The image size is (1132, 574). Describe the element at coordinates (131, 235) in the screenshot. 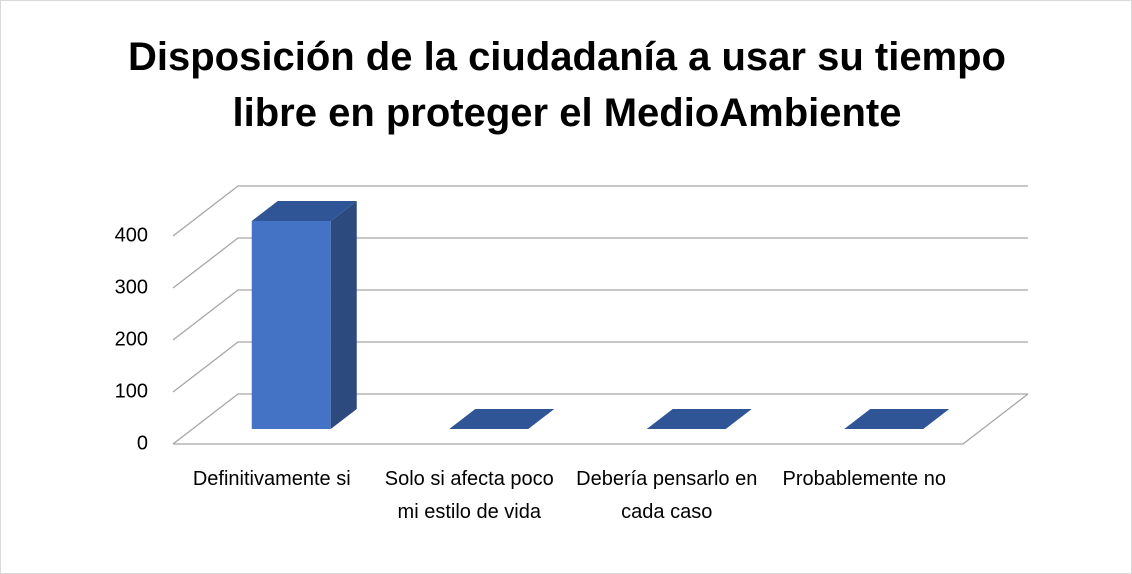

I see `y-tick-label: 400` at that location.